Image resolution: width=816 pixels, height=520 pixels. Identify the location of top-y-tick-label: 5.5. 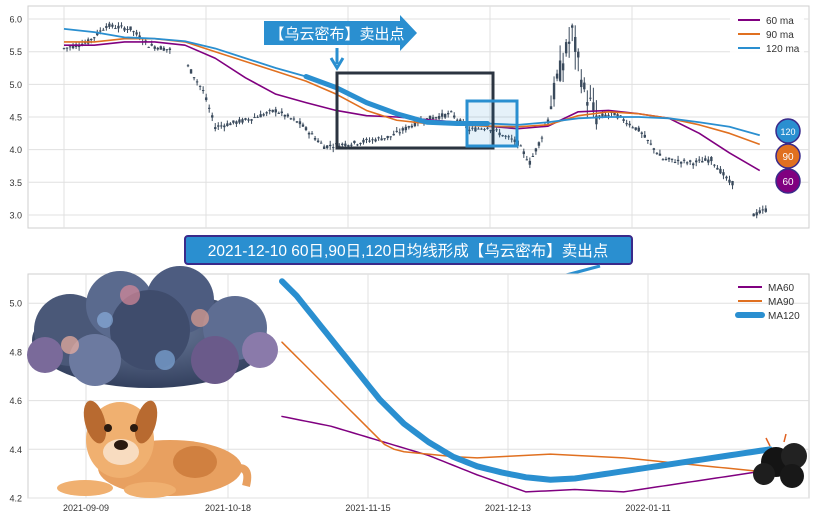
(15, 52).